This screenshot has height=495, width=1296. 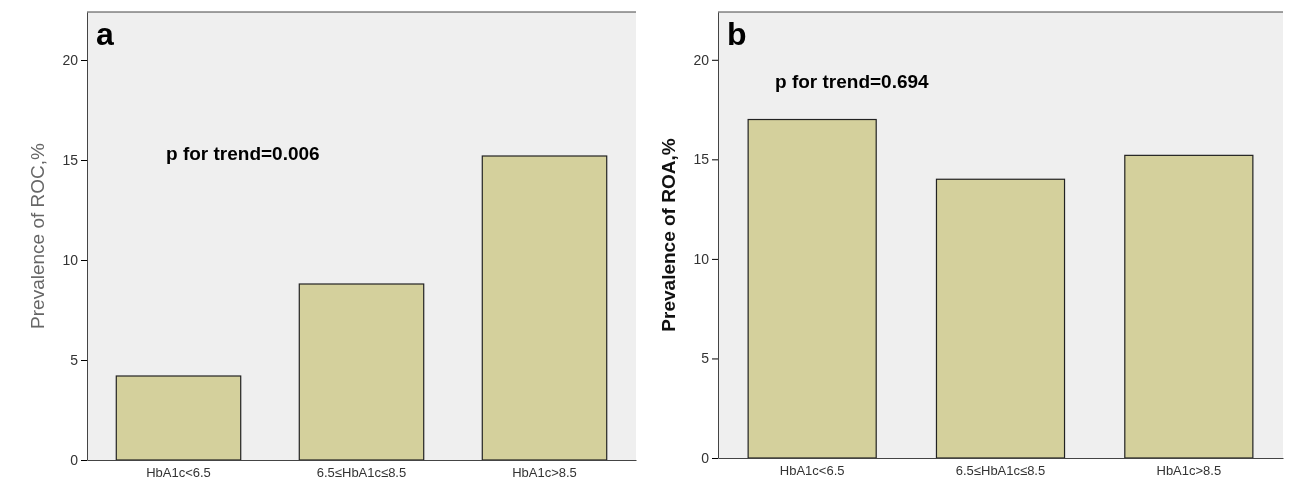 I want to click on y-axis-title: Prevalence of ROC,%, so click(x=37, y=235).